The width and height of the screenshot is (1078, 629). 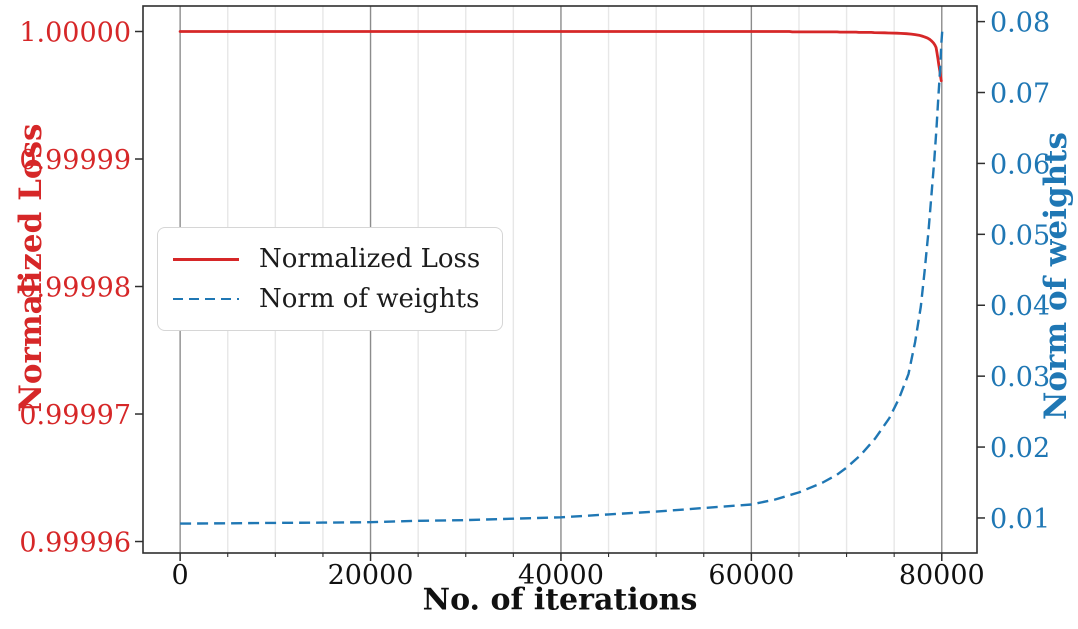 I want to click on x-tick-label: 0, so click(x=180, y=575).